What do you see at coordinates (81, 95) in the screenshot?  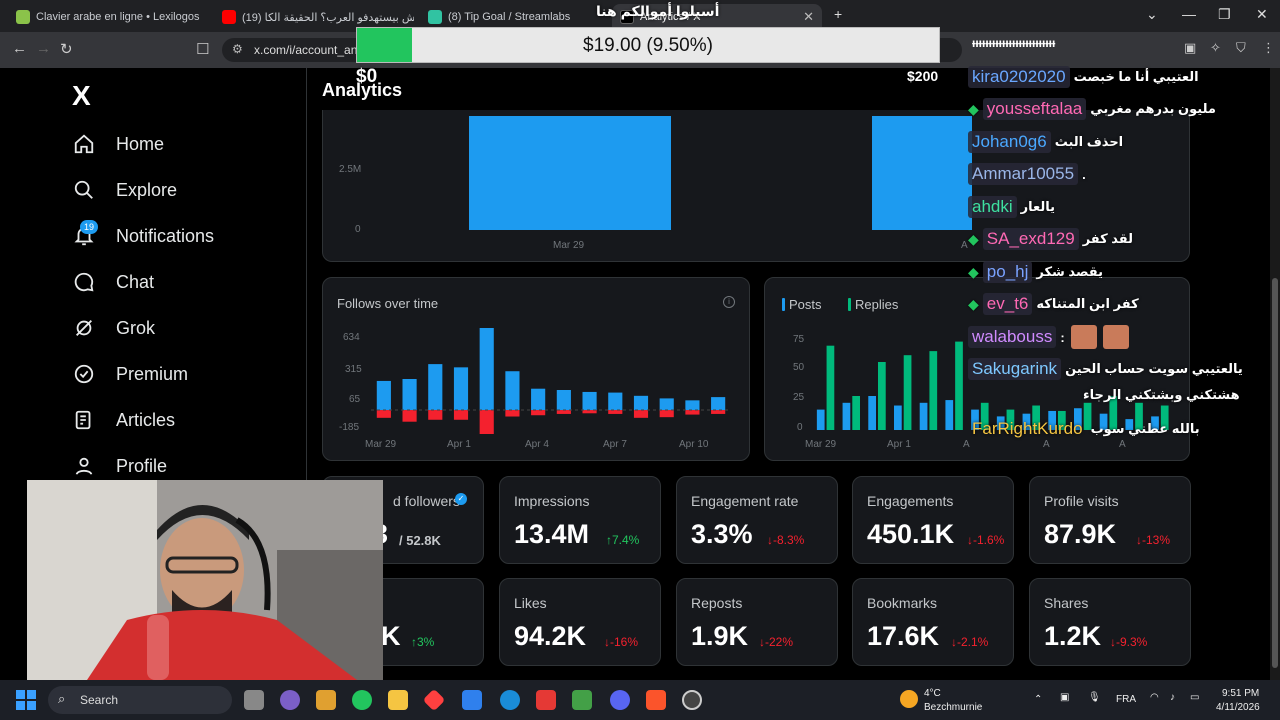 I see `x-logo: X` at bounding box center [81, 95].